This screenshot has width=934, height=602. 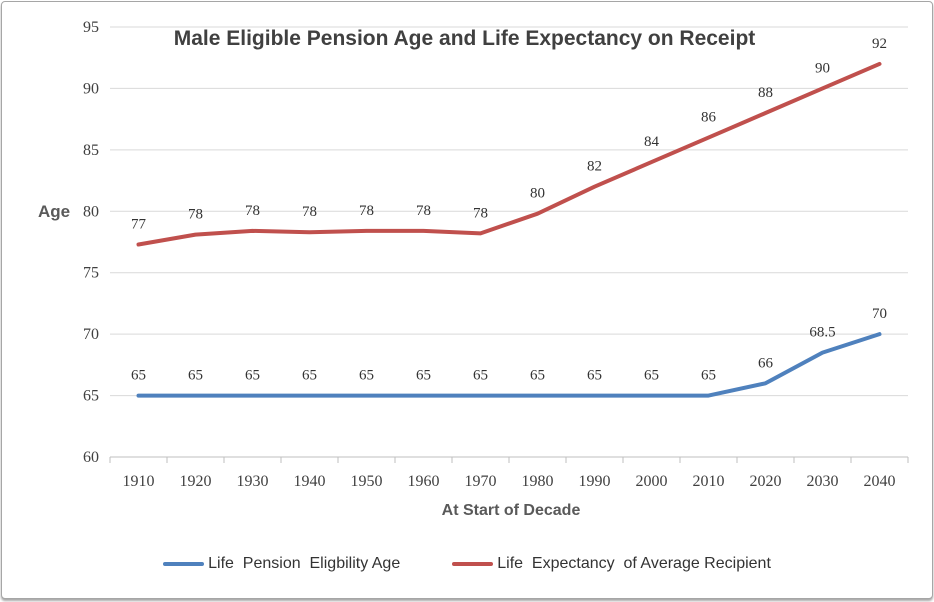 What do you see at coordinates (196, 481) in the screenshot?
I see `x-tick-label: 1920` at bounding box center [196, 481].